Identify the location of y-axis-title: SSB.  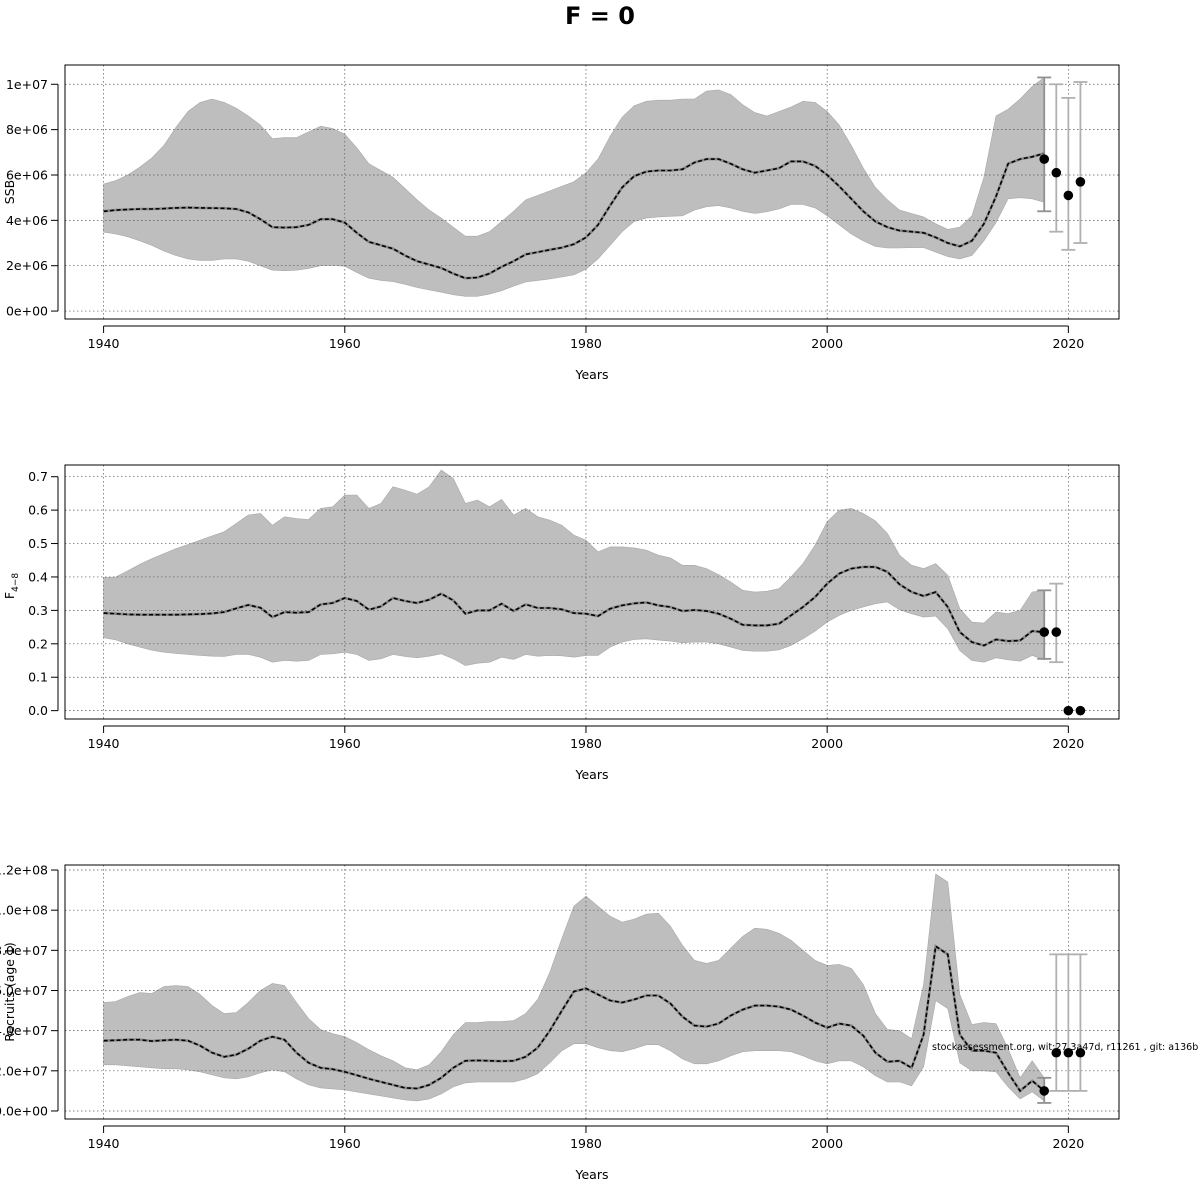
(9, 192).